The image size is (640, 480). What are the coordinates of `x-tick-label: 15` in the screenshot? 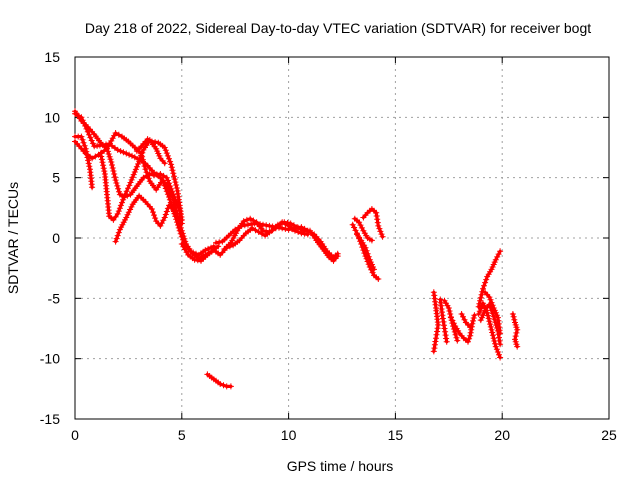 It's located at (396, 435).